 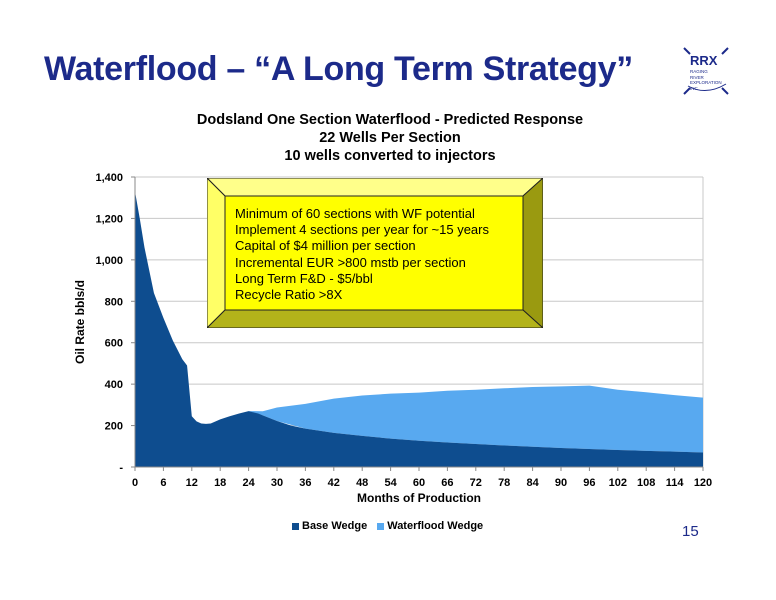 What do you see at coordinates (390, 156) in the screenshot?
I see `chart-subtitle-line: 10 wells converted to injectors` at bounding box center [390, 156].